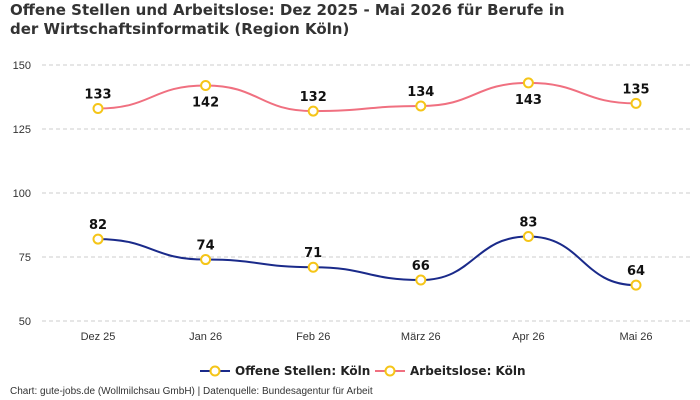 This screenshot has width=700, height=400. I want to click on data-label: 74, so click(206, 246).